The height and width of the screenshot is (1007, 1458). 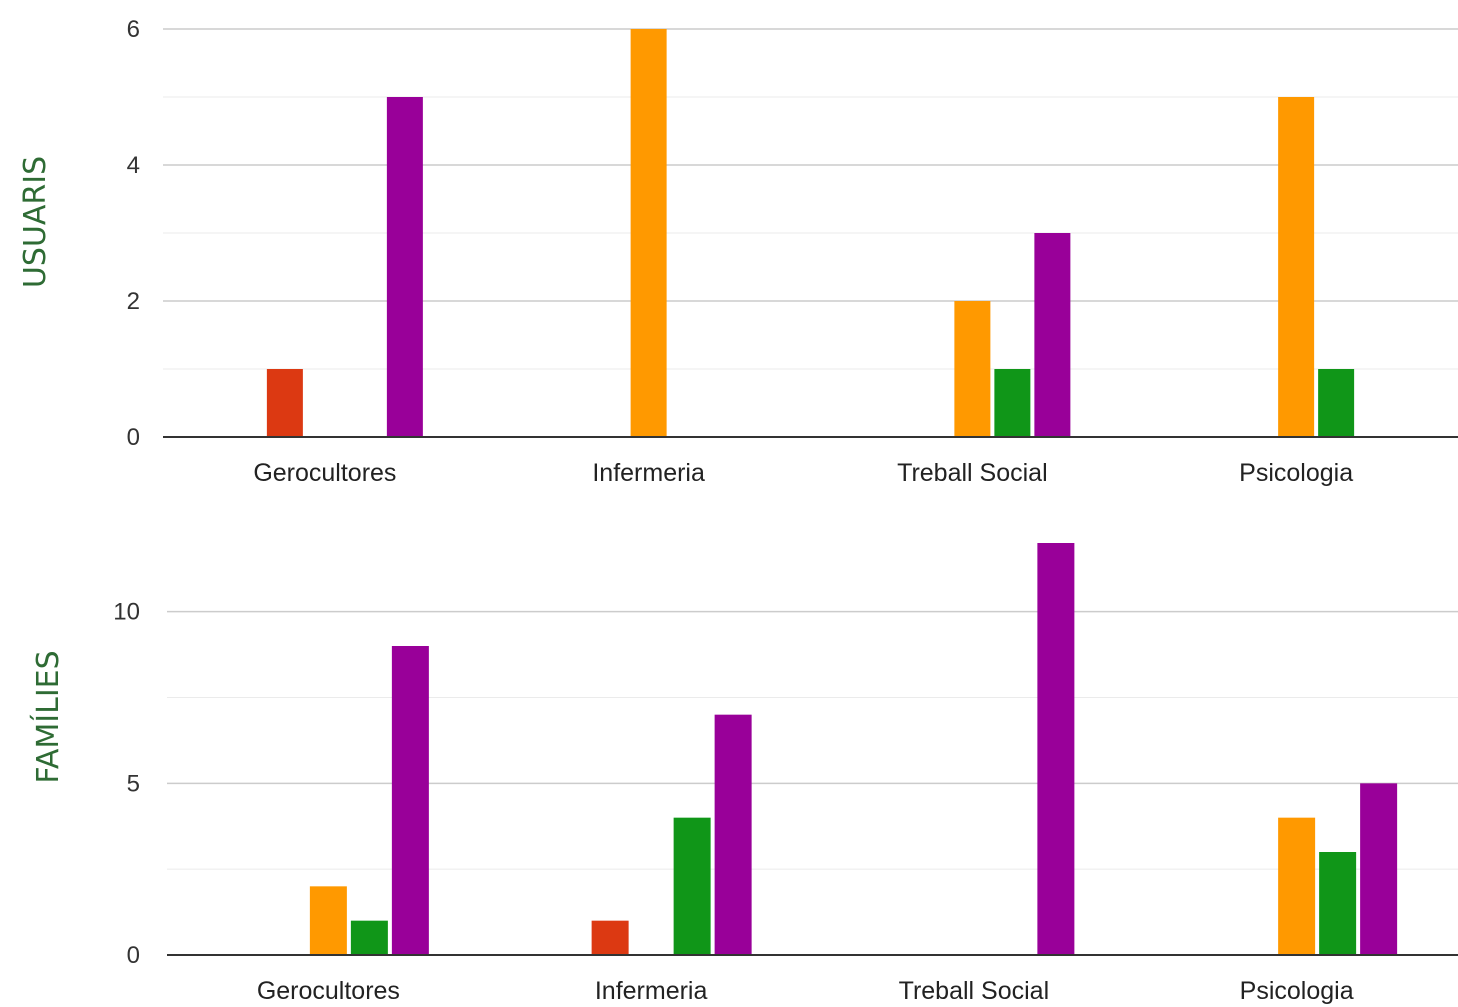 I want to click on y-tick-label: 5, so click(x=133, y=783).